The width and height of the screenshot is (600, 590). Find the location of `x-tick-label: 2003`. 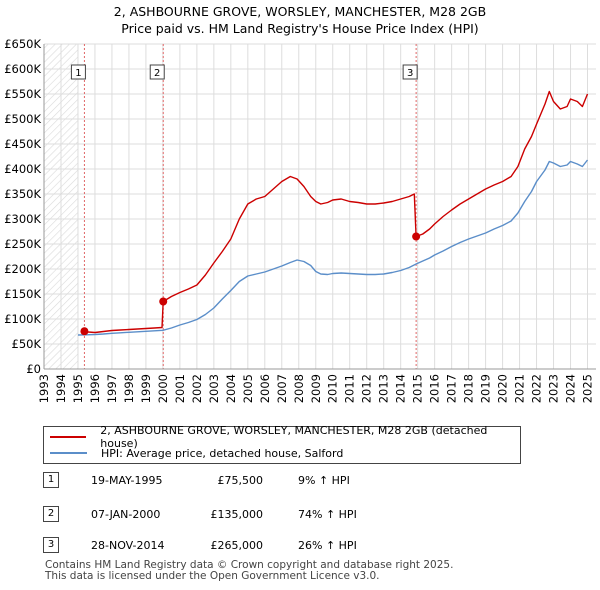

x-tick-label: 2003 is located at coordinates (214, 388).